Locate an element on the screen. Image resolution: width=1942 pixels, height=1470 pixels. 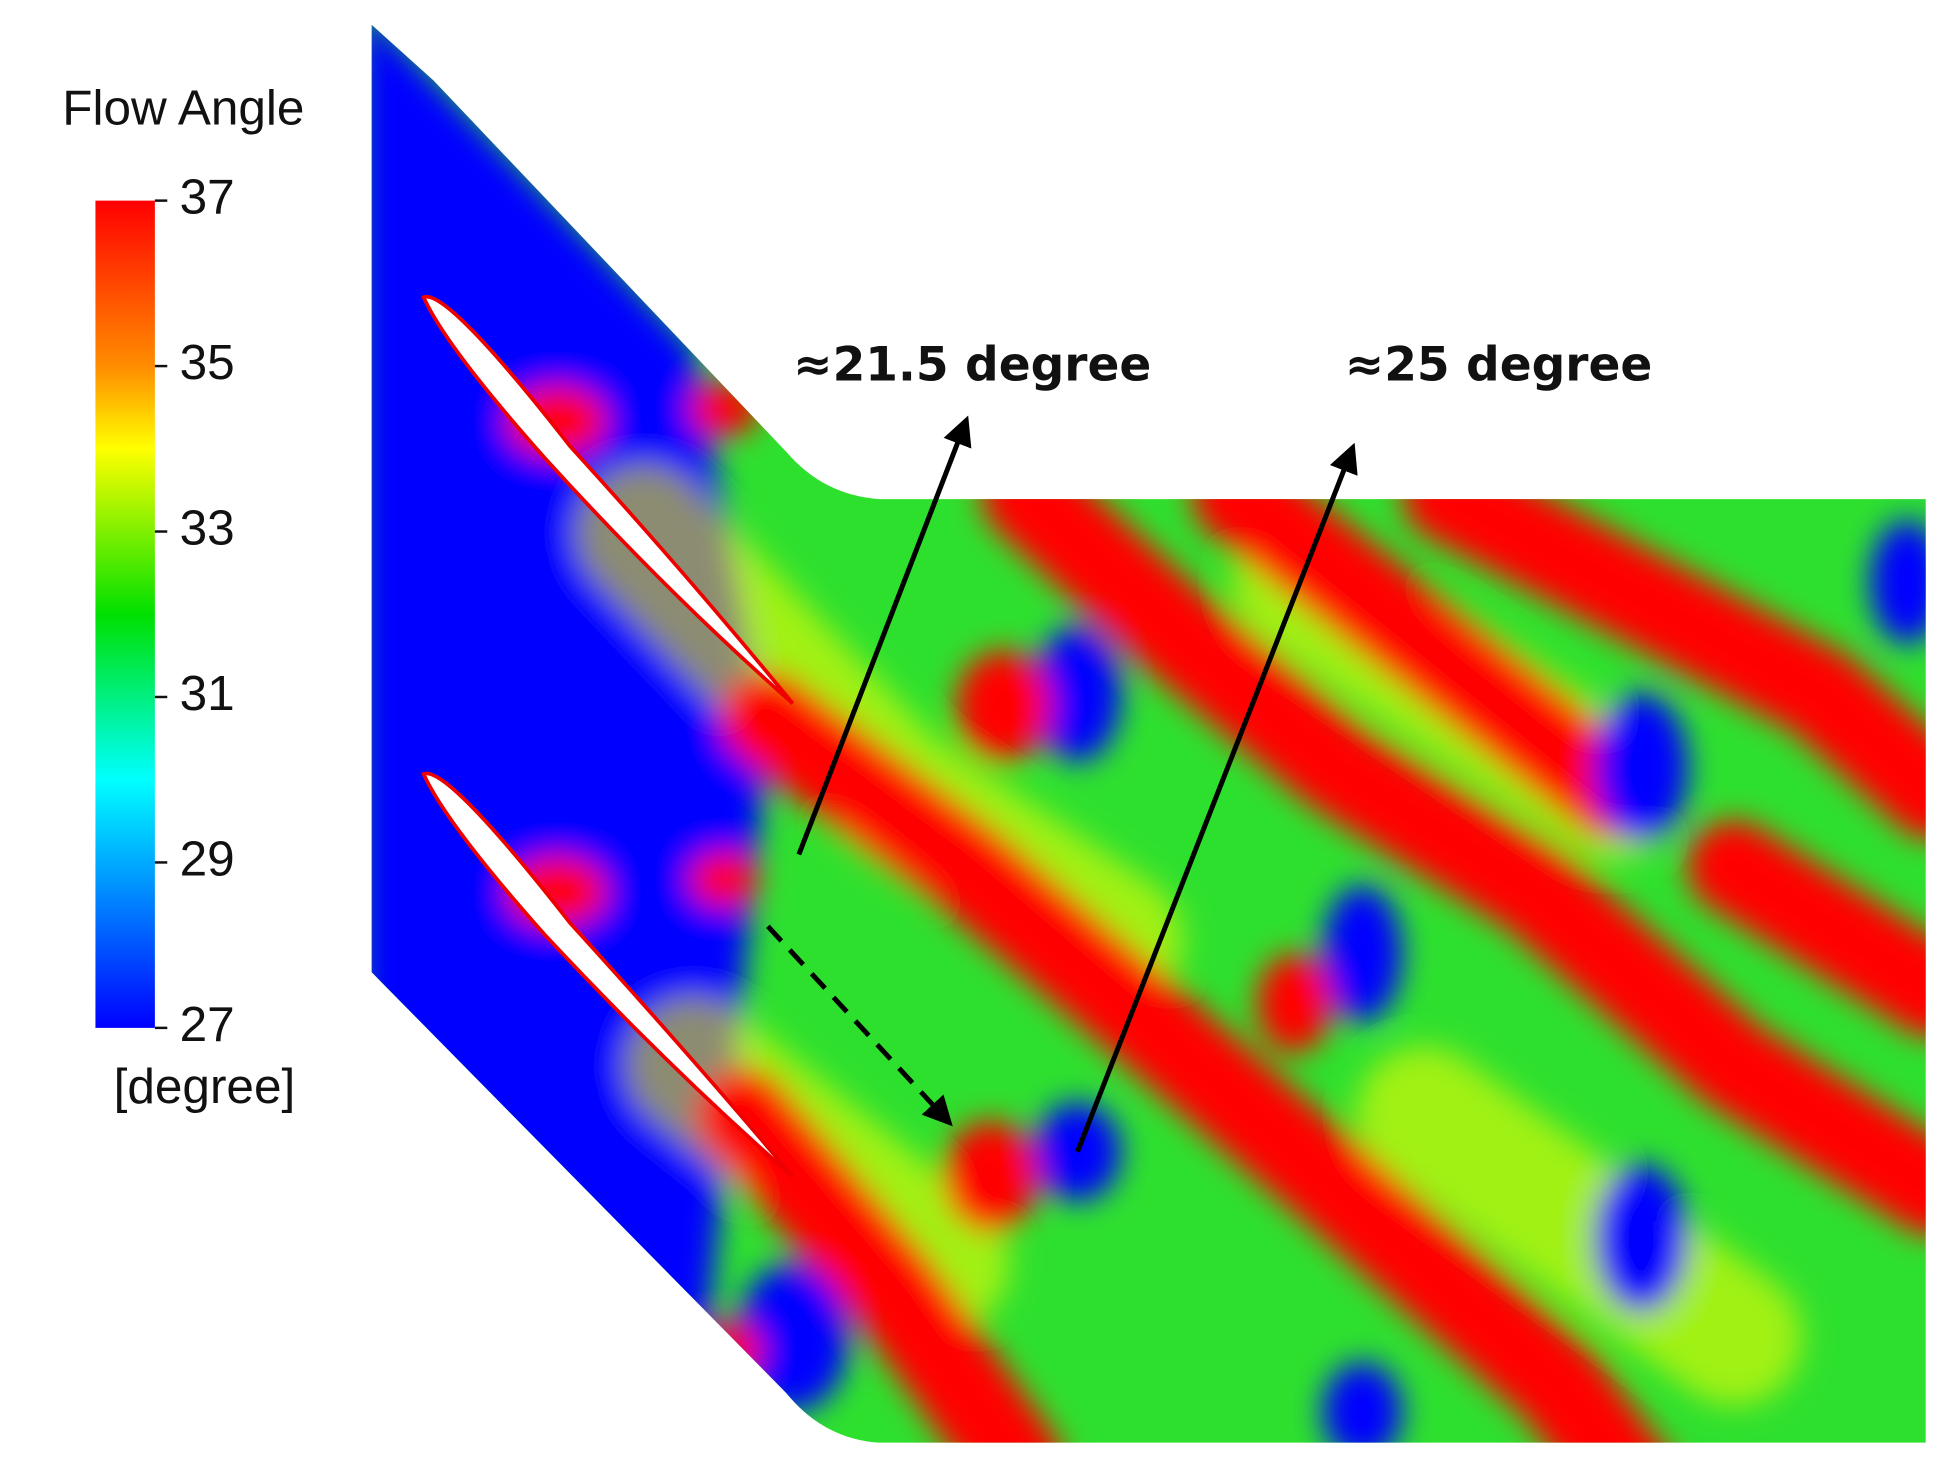
tick-label: 35 is located at coordinates (207, 362).